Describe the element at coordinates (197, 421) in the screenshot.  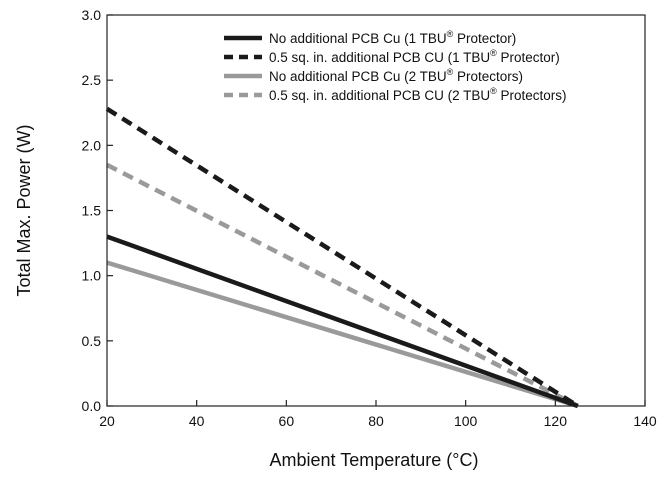
I see `x-tick-label: 40` at that location.